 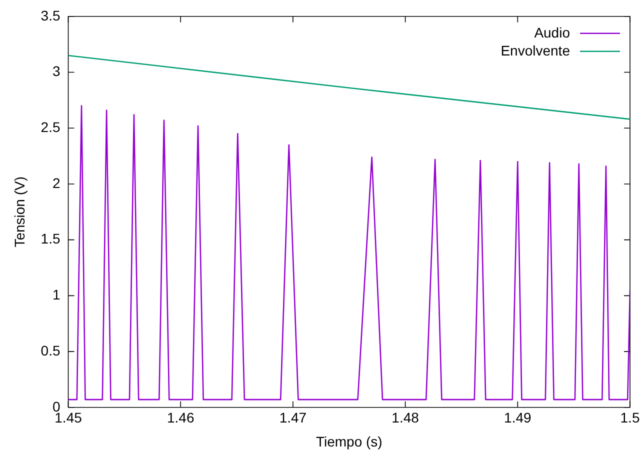 I want to click on legend-label: Envolvente, so click(x=535, y=50).